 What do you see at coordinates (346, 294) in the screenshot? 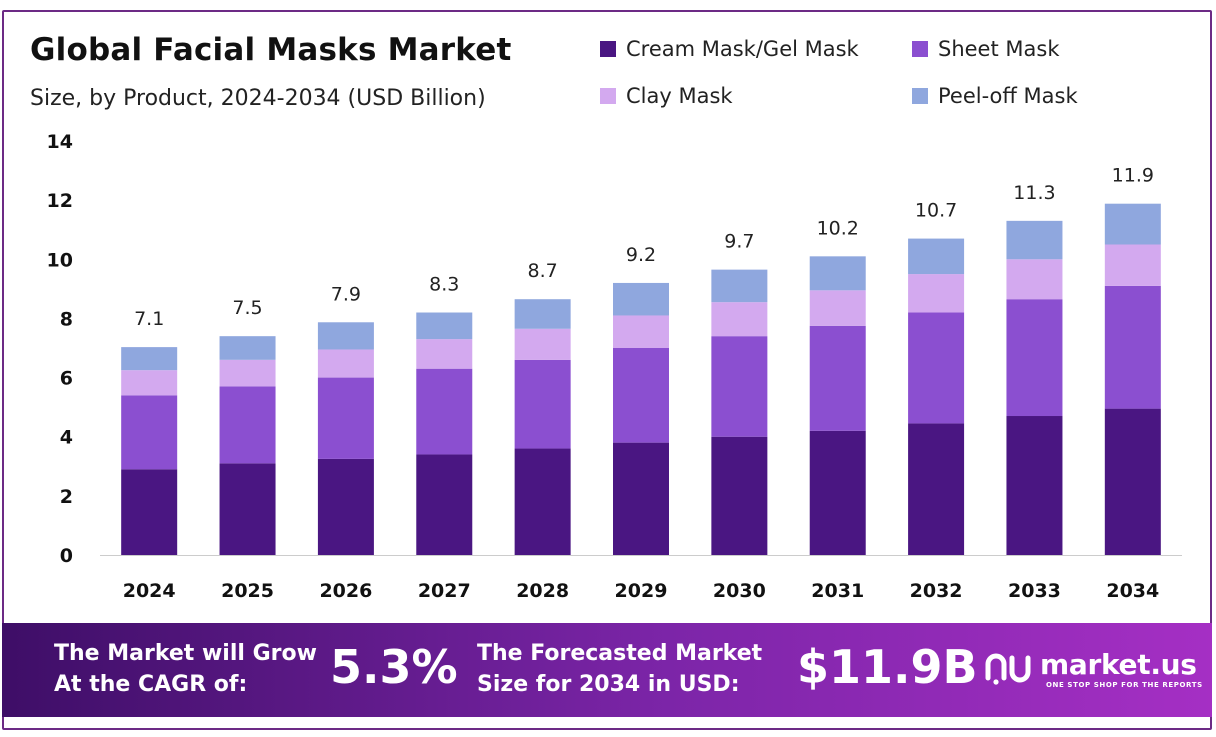
I see `data-label: 7.9` at bounding box center [346, 294].